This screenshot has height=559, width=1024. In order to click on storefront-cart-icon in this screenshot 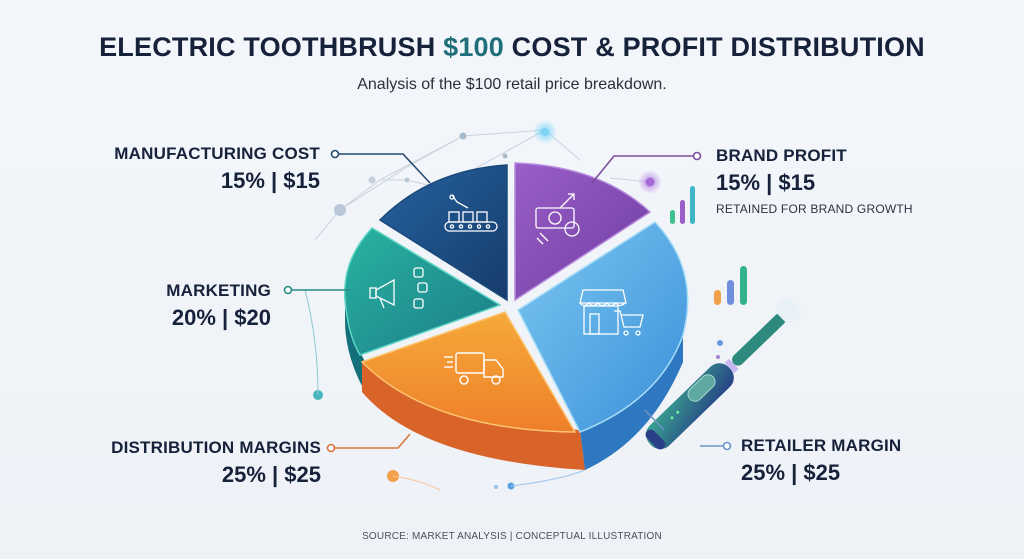, I will do `click(611, 312)`.